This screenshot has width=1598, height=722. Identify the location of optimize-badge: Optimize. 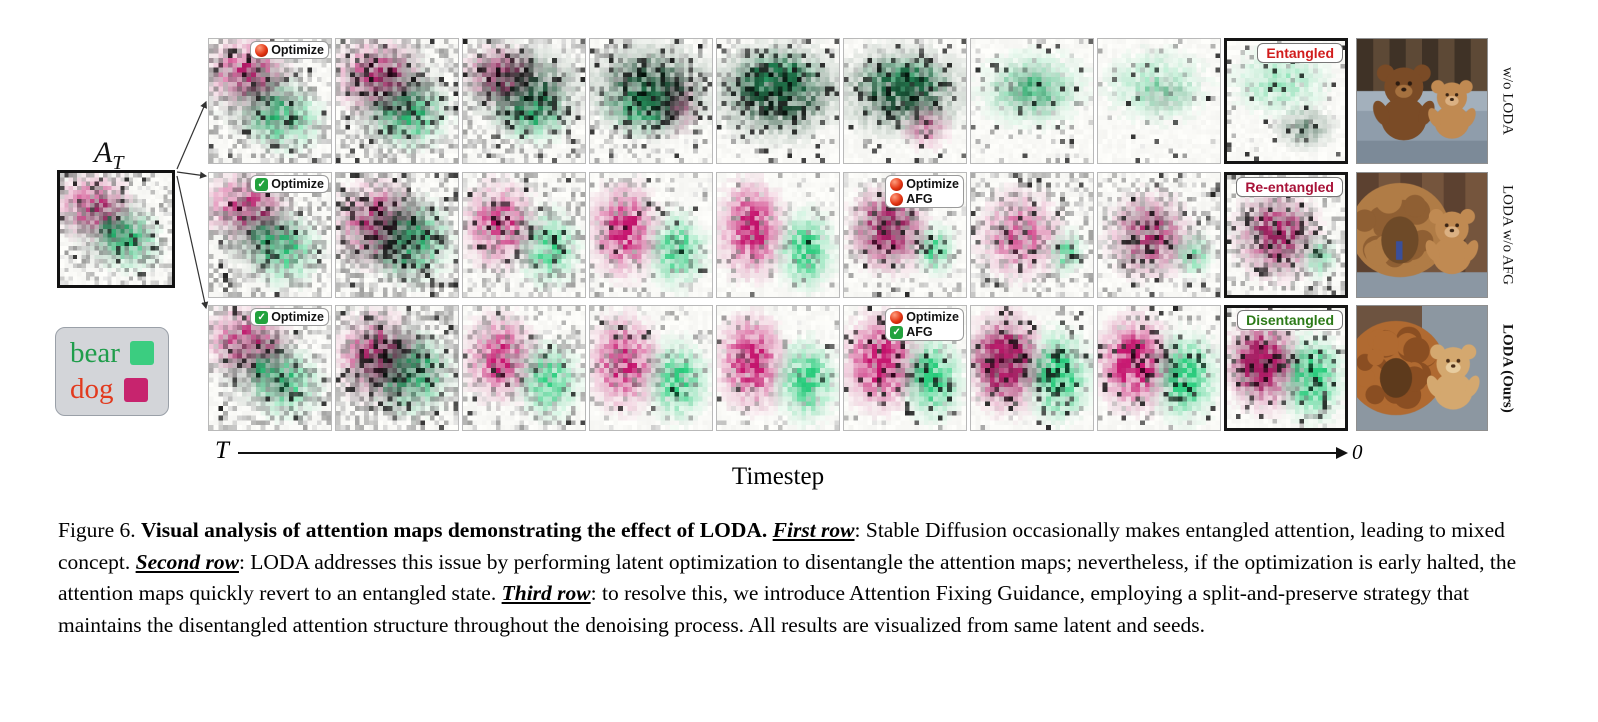
(289, 50).